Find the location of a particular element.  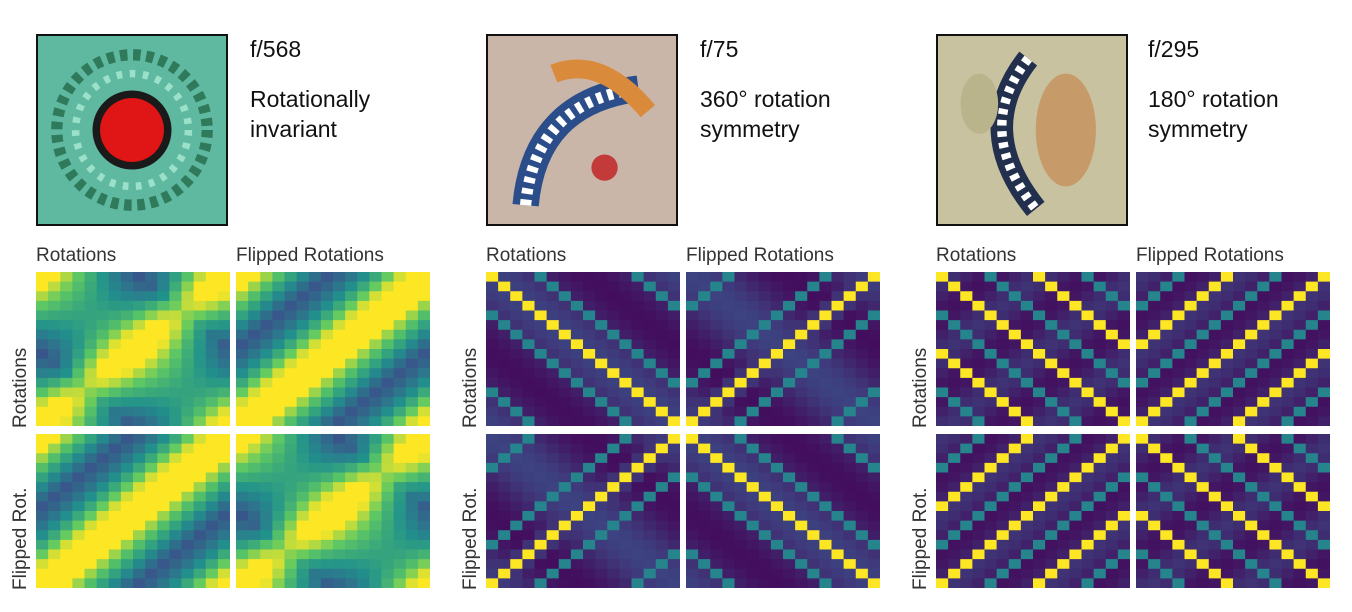

viz-ring is located at coordinates (132, 130).